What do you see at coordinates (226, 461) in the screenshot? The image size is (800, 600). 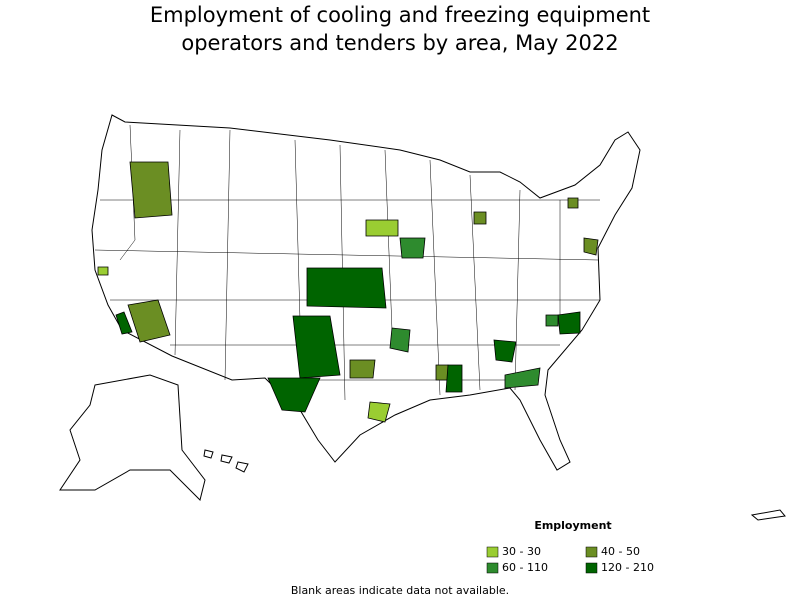 I see `hawaii` at bounding box center [226, 461].